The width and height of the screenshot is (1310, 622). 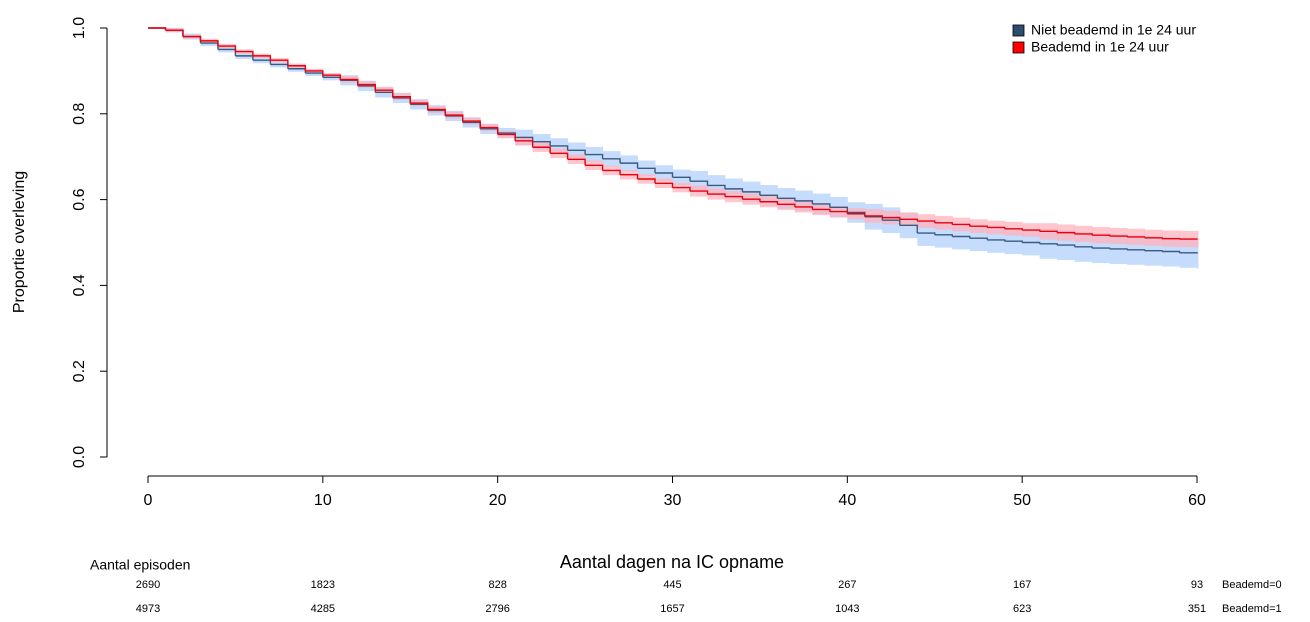 I want to click on risk-count: 93, so click(x=1197, y=585).